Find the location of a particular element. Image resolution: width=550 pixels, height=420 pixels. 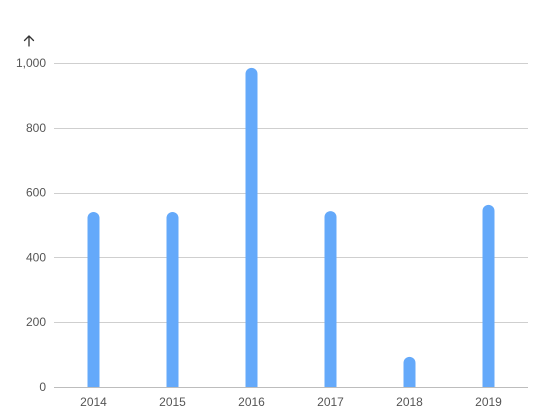

x-axis-ticks: 2014 2015 2016 2017 2018 2019 is located at coordinates (291, 402).